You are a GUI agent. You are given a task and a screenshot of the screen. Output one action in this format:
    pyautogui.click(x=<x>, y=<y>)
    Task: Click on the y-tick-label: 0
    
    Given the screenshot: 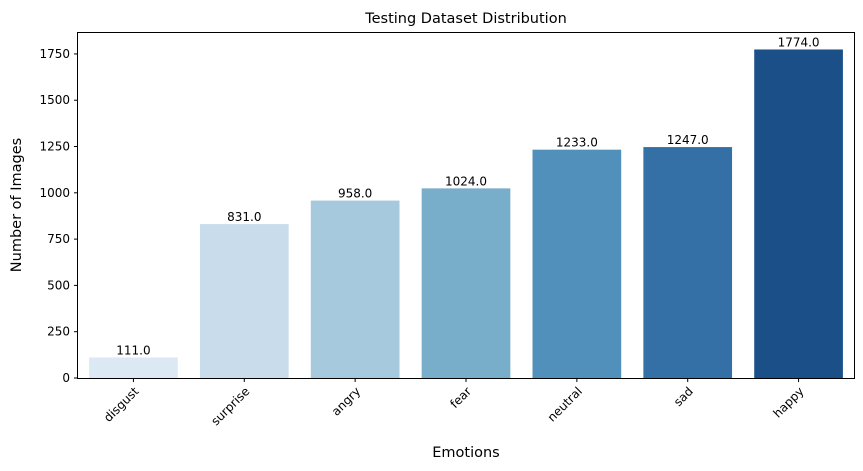 What is the action you would take?
    pyautogui.click(x=66, y=378)
    